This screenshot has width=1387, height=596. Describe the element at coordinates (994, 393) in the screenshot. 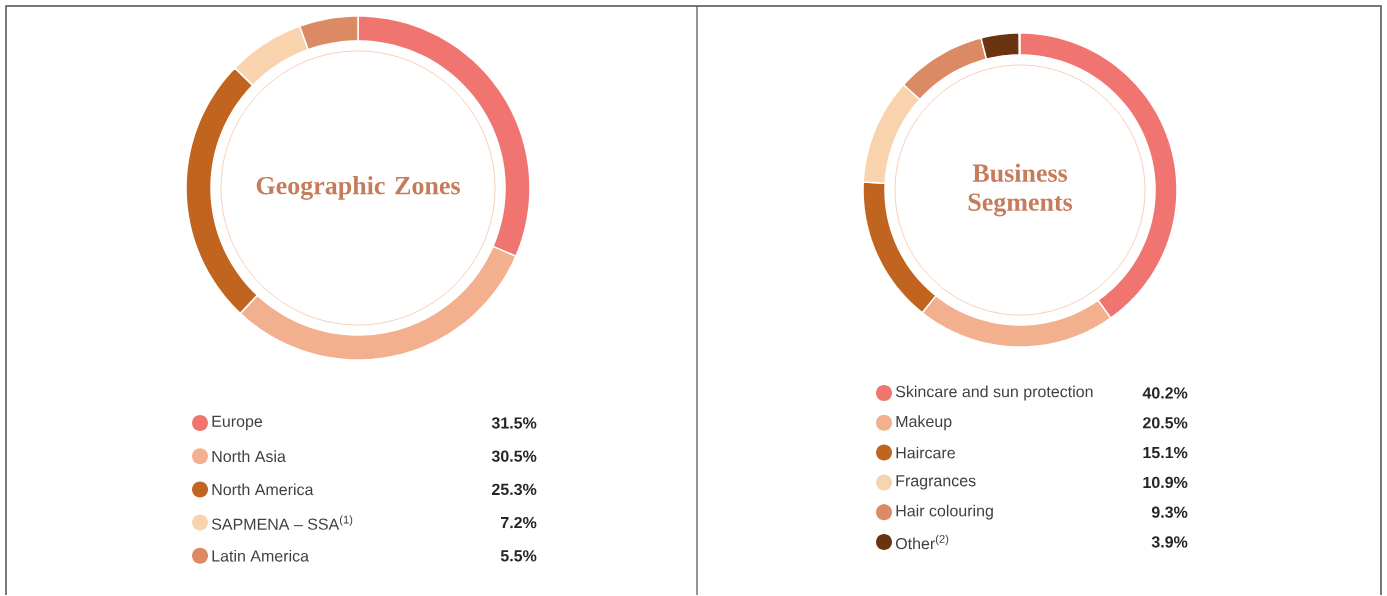

I see `legend-label: Skincare and sun protection` at that location.